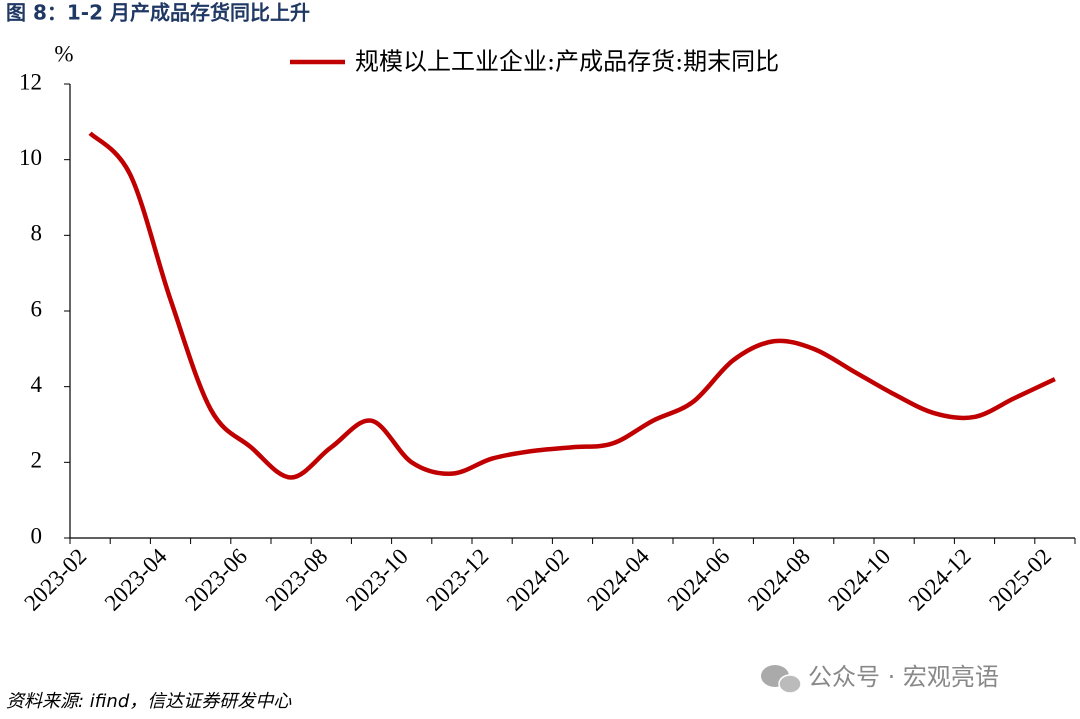 The image size is (1080, 719). What do you see at coordinates (538, 580) in the screenshot?
I see `x-tick-label: 2024-02` at bounding box center [538, 580].